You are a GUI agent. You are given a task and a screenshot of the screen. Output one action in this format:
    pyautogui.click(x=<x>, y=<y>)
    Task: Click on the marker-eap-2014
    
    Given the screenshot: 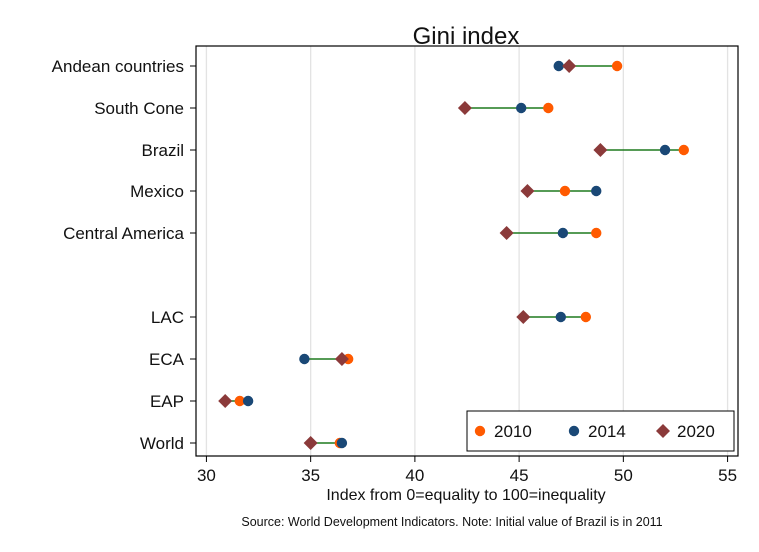 What is the action you would take?
    pyautogui.click(x=248, y=401)
    